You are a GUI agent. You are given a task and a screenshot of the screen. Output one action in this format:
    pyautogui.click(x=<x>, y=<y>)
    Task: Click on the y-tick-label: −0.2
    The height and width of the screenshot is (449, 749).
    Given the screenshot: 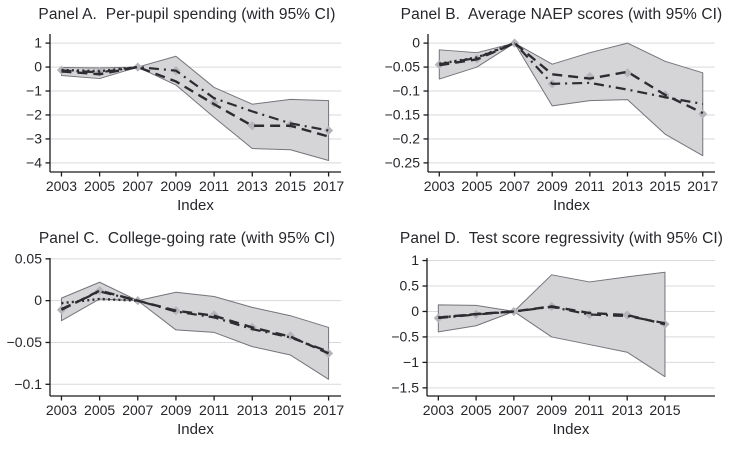 What is the action you would take?
    pyautogui.click(x=406, y=138)
    